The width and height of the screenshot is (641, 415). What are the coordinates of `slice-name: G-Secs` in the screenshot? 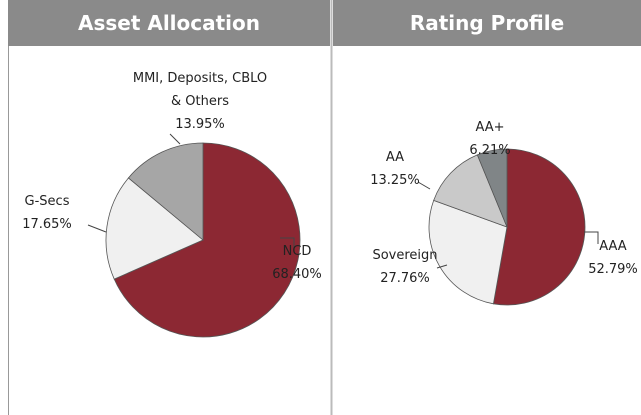 It's located at (47, 201).